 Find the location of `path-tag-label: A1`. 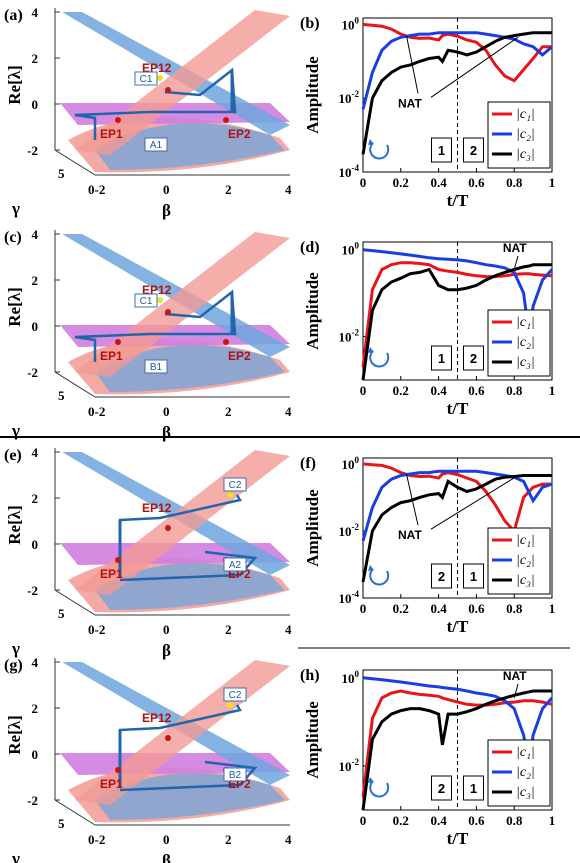

path-tag-label: A1 is located at coordinates (156, 145).